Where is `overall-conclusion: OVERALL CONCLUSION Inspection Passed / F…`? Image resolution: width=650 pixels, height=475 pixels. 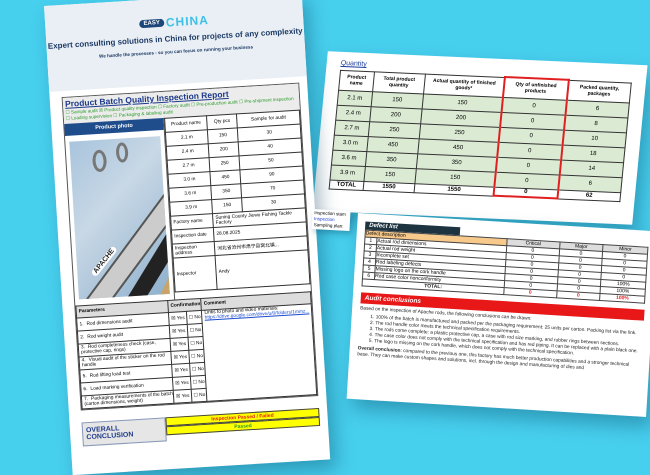
overall-conclusion: OVERALL CONCLUSION Inspection Passed / F… is located at coordinates (201, 427).